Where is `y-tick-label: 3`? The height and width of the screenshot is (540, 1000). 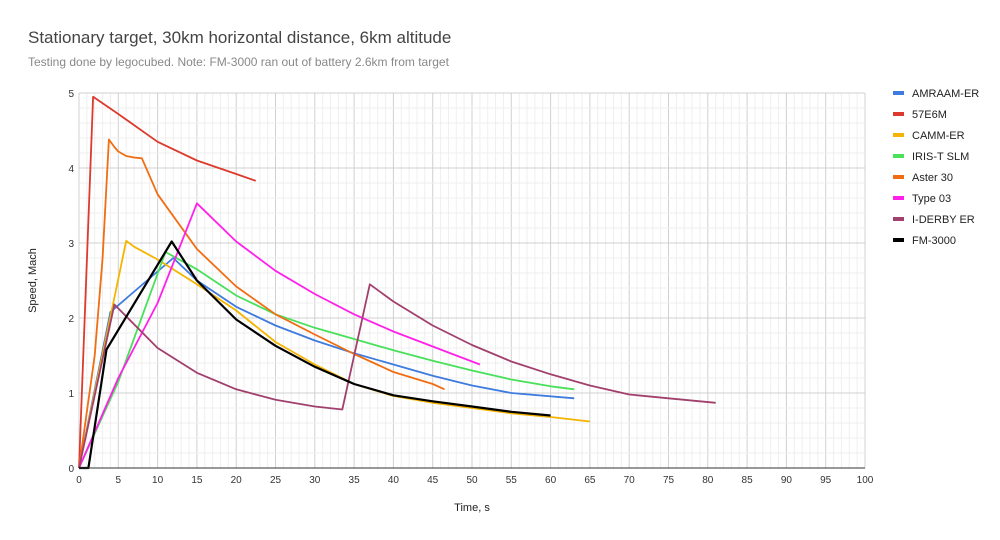
y-tick-label: 3 is located at coordinates (71, 244).